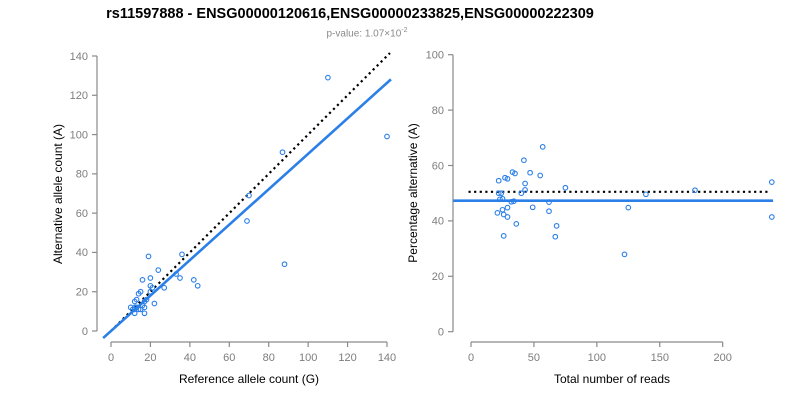  I want to click on x-axis-title: Reference allele count (G), so click(249, 379).